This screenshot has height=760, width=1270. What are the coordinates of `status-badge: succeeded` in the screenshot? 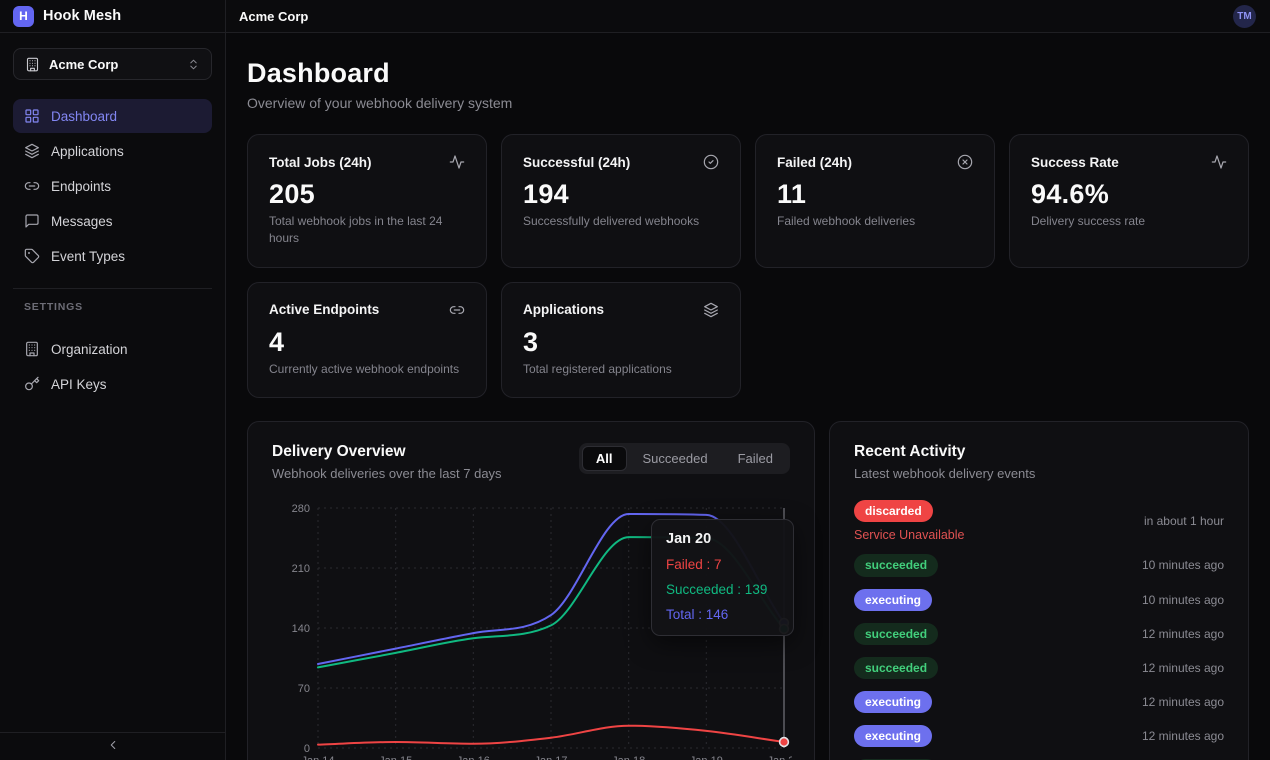 It's located at (896, 633).